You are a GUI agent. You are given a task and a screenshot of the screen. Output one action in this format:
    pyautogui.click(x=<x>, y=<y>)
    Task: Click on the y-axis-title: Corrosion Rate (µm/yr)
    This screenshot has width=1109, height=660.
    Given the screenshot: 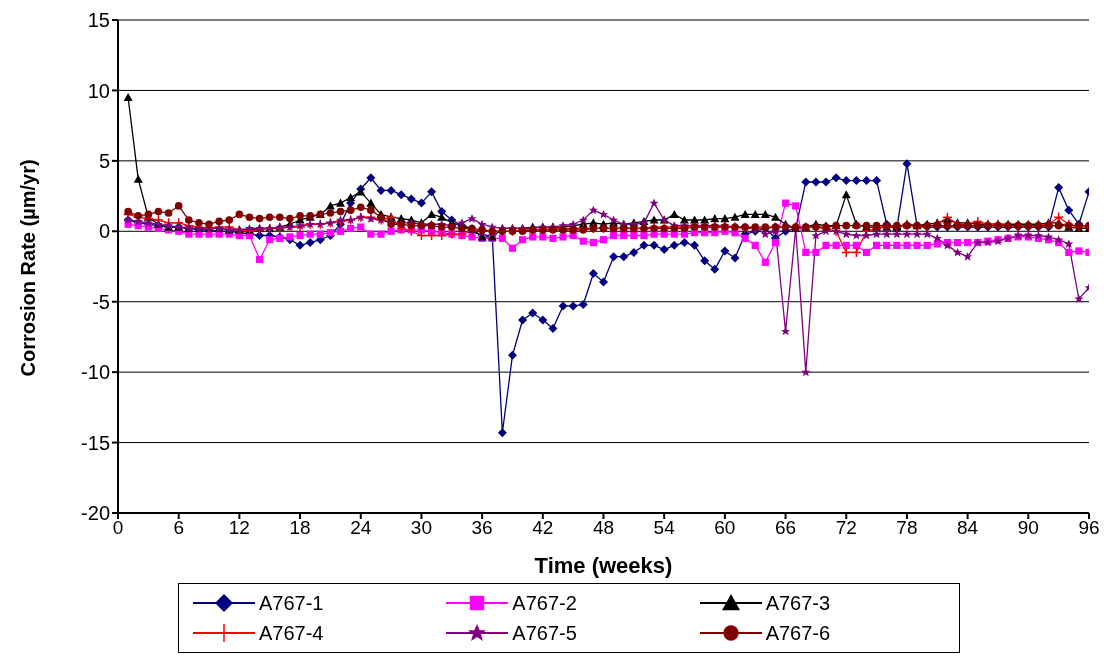 What is the action you would take?
    pyautogui.click(x=28, y=268)
    